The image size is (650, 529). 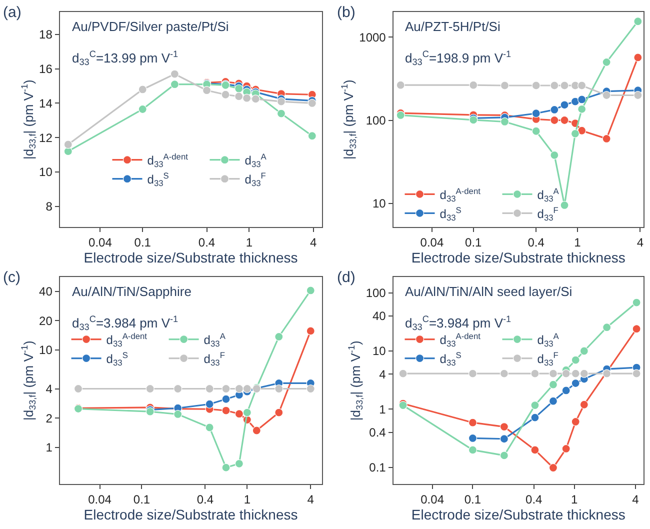 What do you see at coordinates (488, 291) in the screenshot?
I see `annotation: Au/AlN/TiN/AlN seed layer/Si` at bounding box center [488, 291].